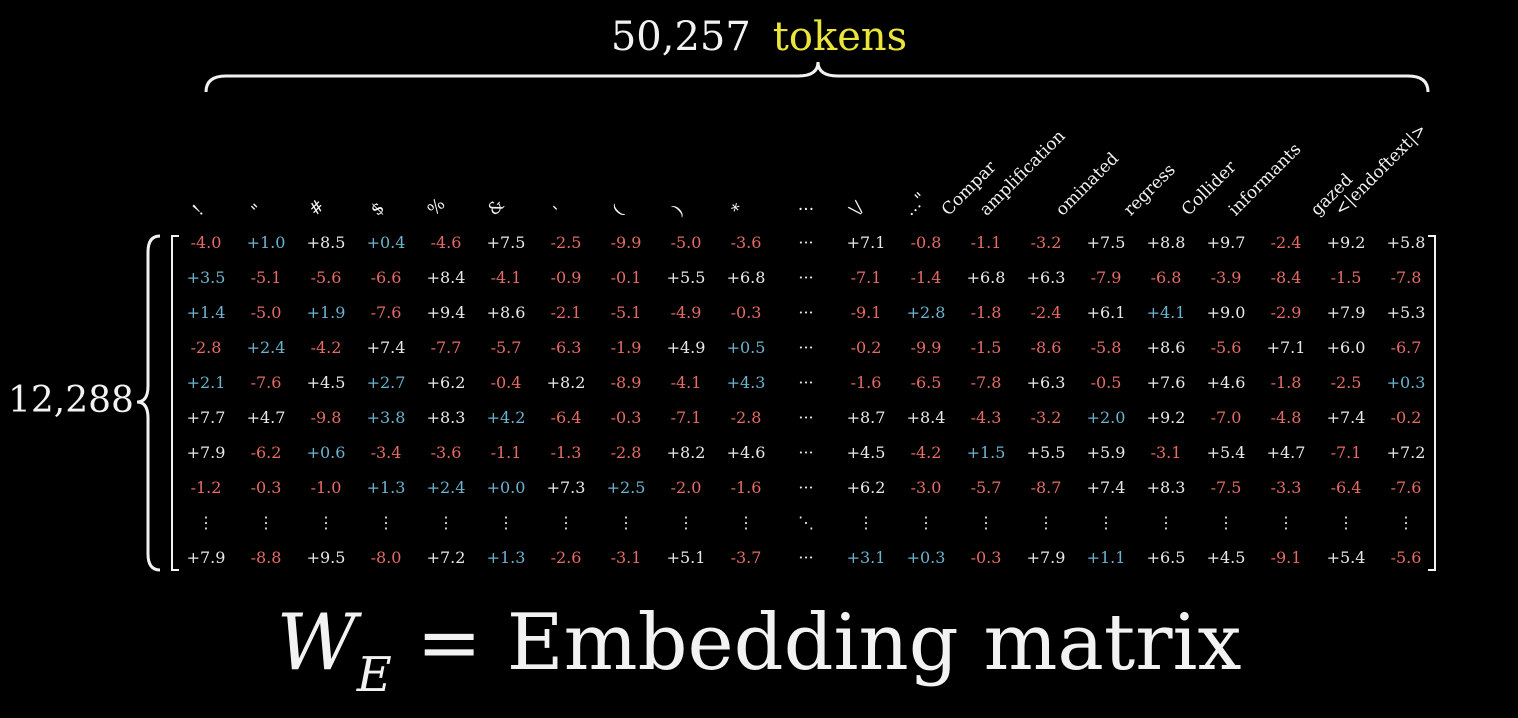  What do you see at coordinates (1226, 277) in the screenshot?
I see `matrix-cell: -3.9` at bounding box center [1226, 277].